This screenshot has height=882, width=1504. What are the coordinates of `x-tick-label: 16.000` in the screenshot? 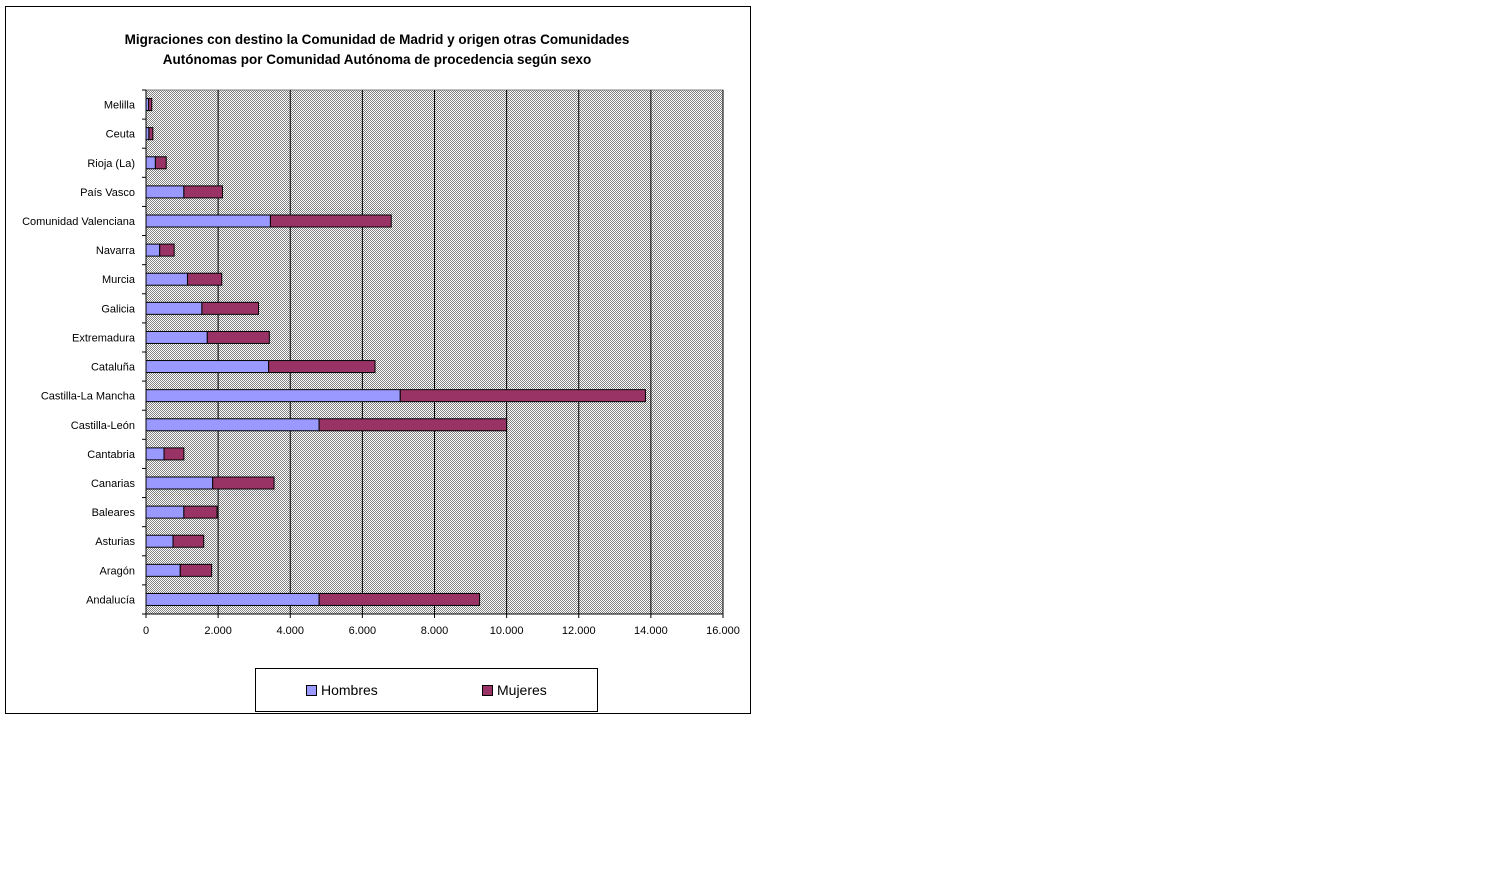 It's located at (723, 631).